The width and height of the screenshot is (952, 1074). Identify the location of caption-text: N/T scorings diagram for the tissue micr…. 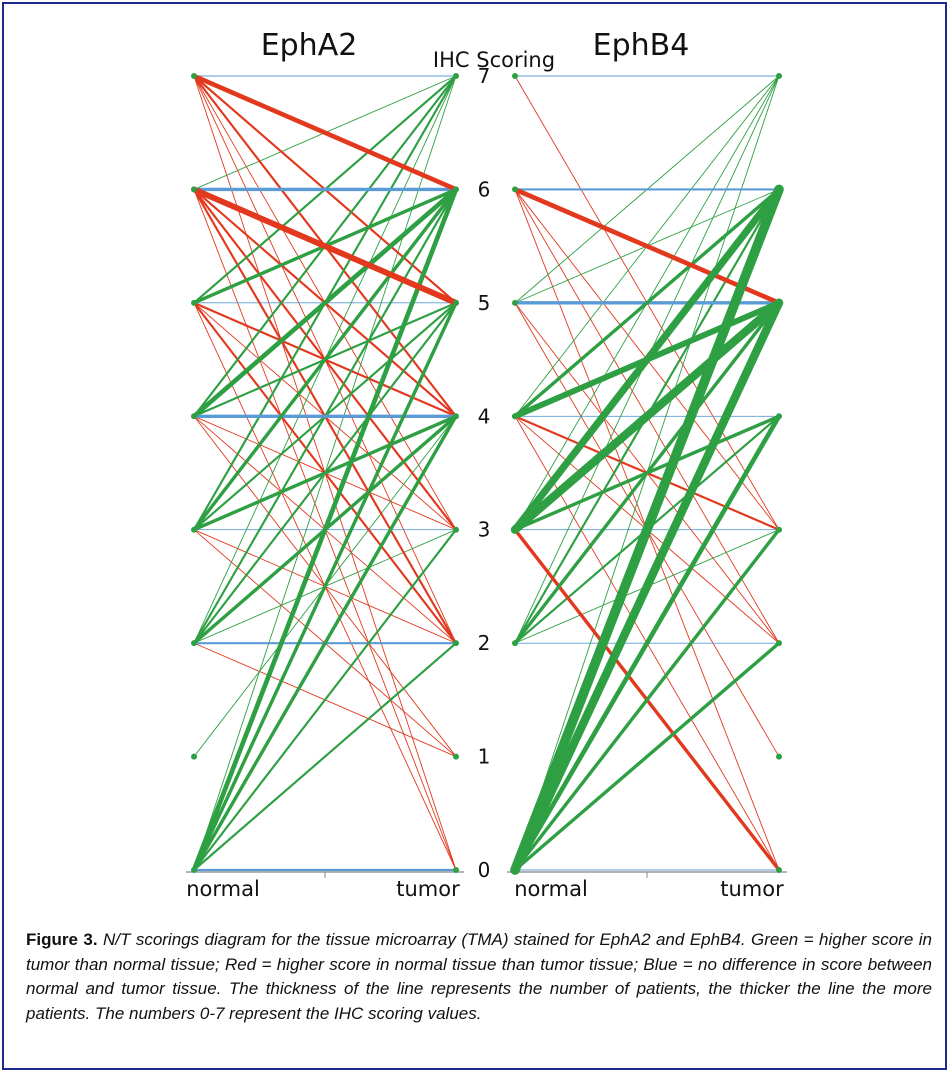
(479, 976).